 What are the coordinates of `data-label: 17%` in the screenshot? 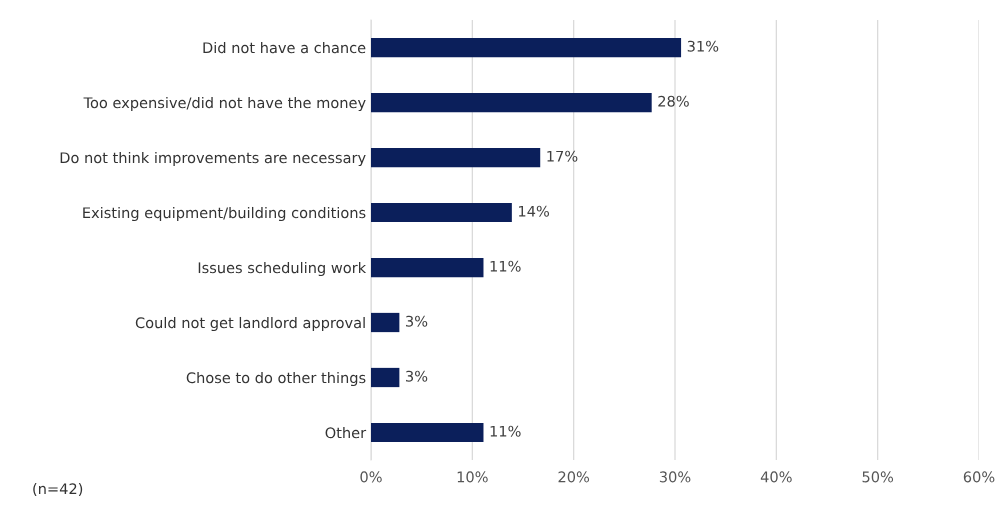 It's located at (562, 156).